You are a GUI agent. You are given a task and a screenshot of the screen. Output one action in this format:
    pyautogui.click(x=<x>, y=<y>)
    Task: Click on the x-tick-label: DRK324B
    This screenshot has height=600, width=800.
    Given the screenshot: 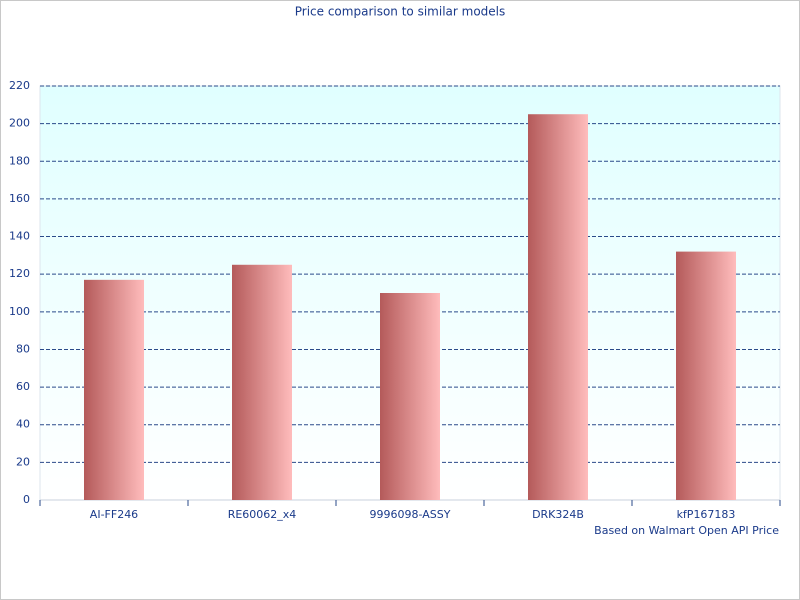 What is the action you would take?
    pyautogui.click(x=558, y=514)
    